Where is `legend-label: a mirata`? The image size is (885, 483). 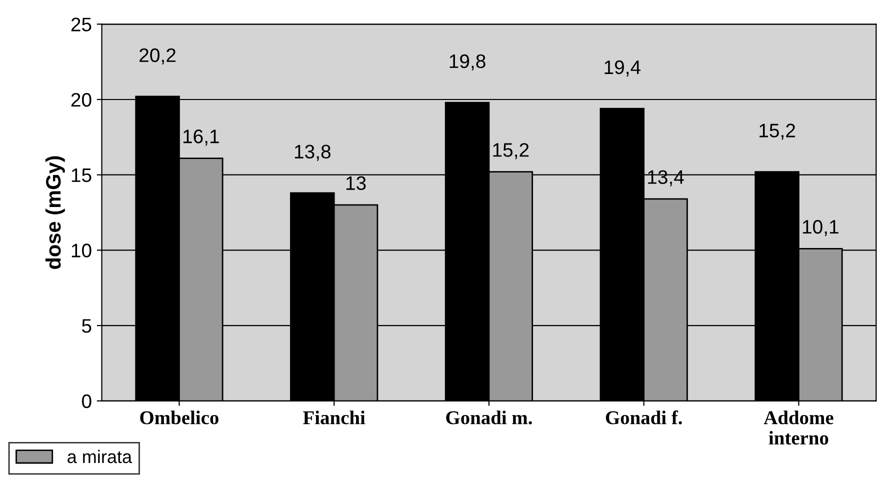
legend-label: a mirata is located at coordinates (100, 457).